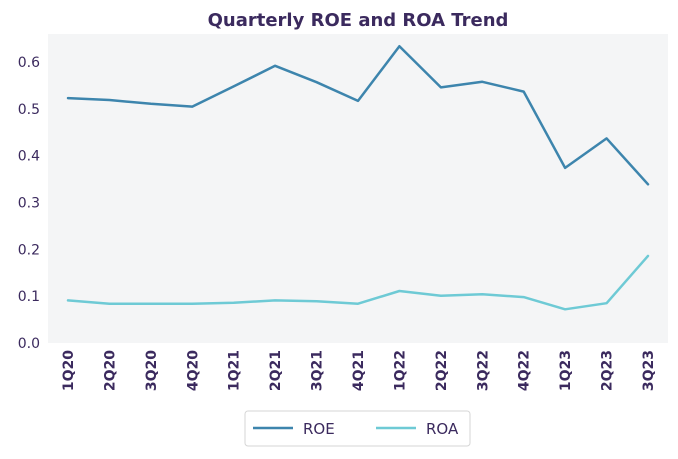  I want to click on x-tick-label: 2Q23, so click(608, 370).